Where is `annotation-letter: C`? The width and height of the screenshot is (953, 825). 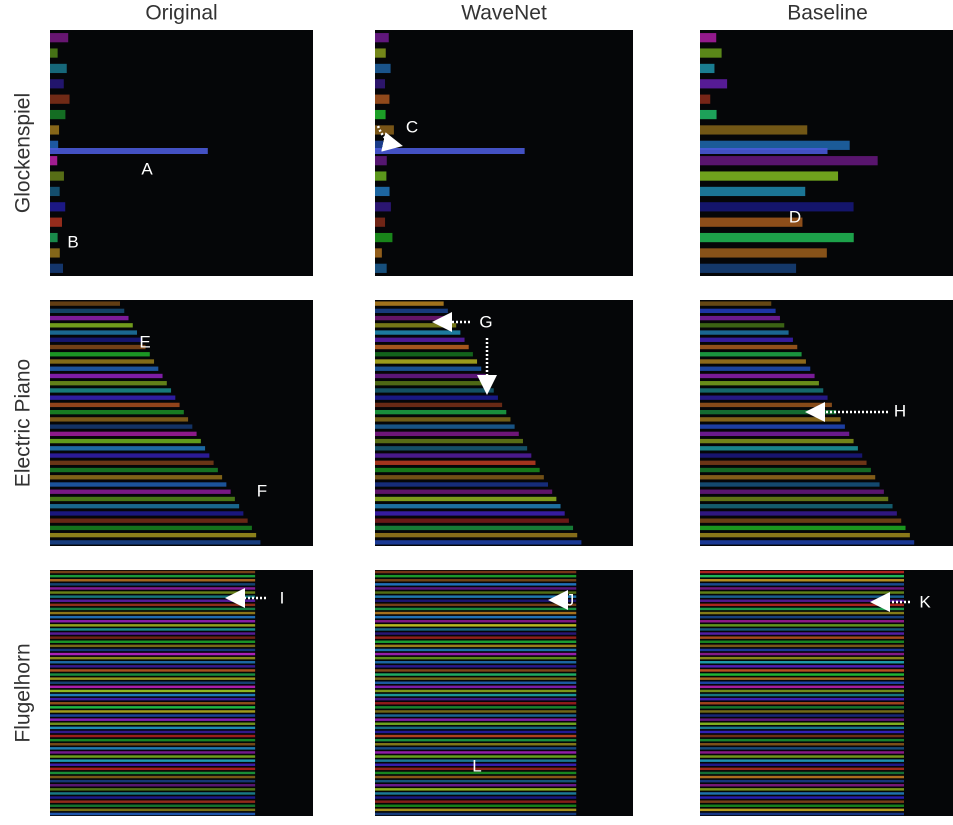
annotation-letter: C is located at coordinates (412, 126).